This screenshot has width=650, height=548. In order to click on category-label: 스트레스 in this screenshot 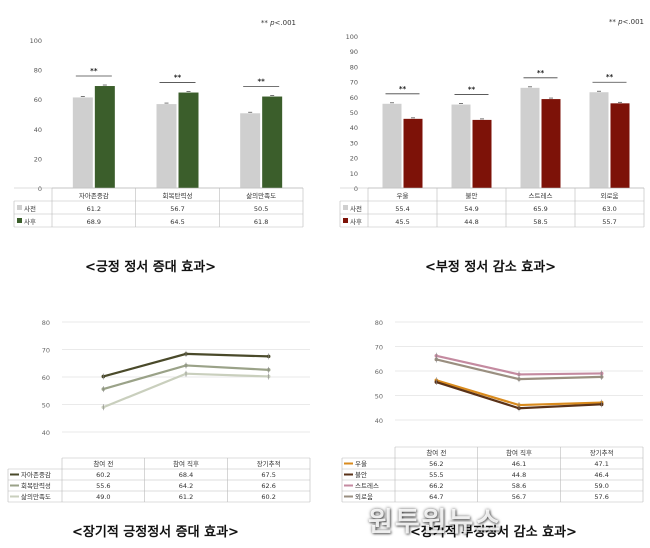, I will do `click(541, 195)`.